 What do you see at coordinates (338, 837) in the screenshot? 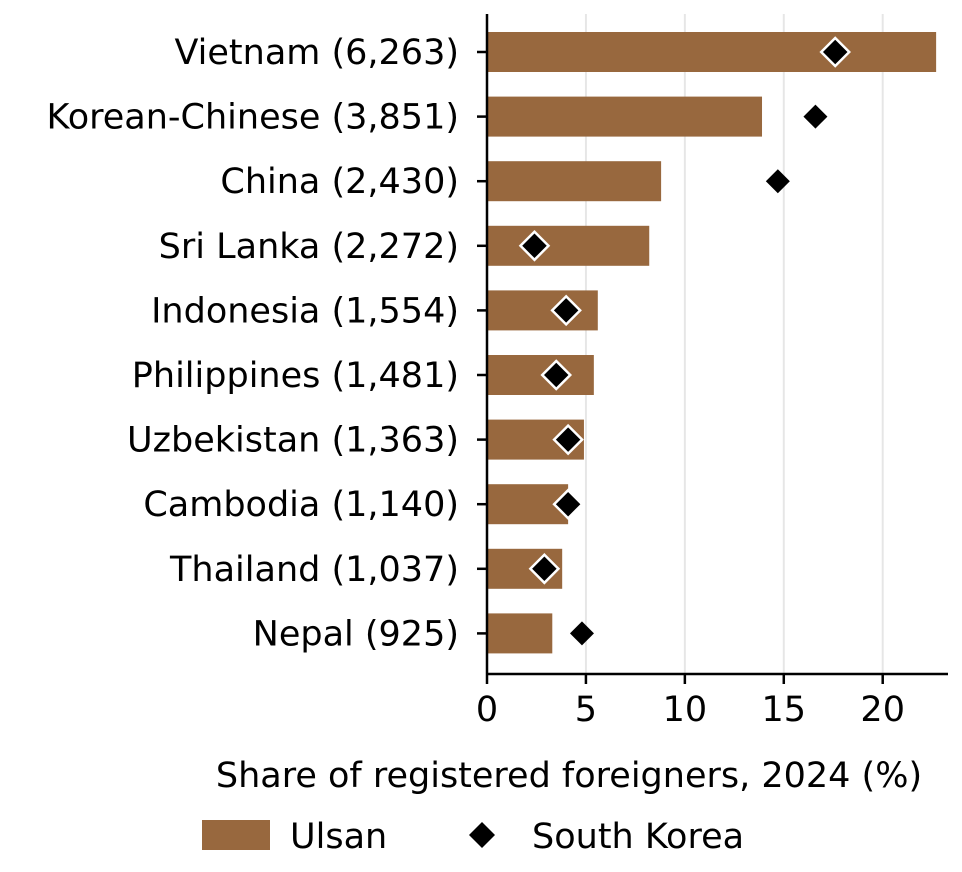
I see `legend-label-ulsan: Ulsan` at bounding box center [338, 837].